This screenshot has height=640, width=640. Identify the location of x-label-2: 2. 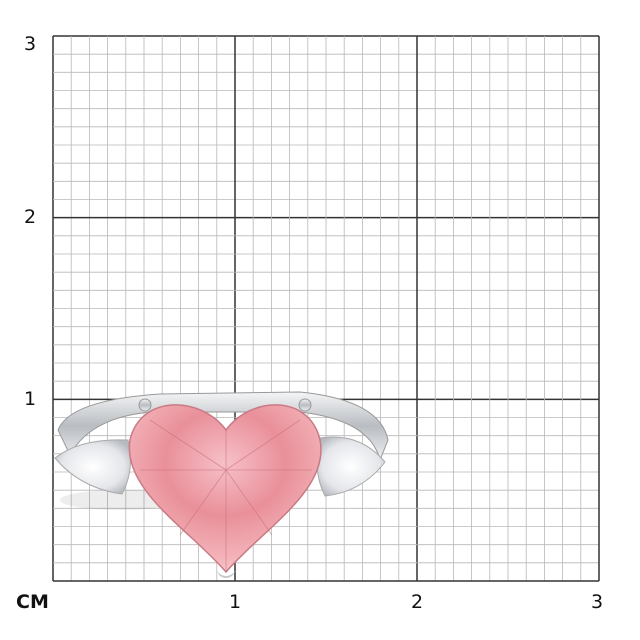
(417, 602).